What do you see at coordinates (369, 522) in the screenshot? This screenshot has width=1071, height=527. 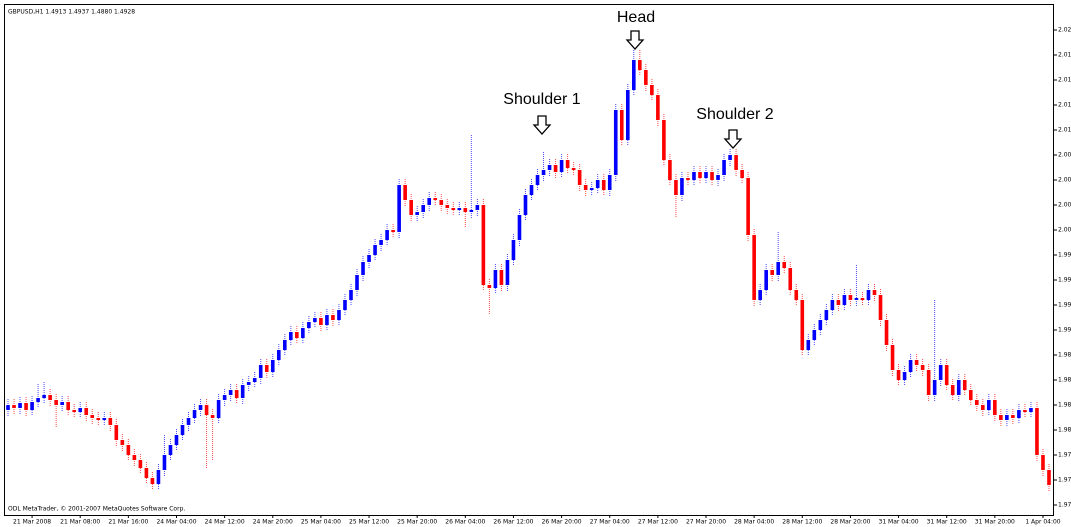 I see `x-tick-label: 25 Mar 12:00` at bounding box center [369, 522].